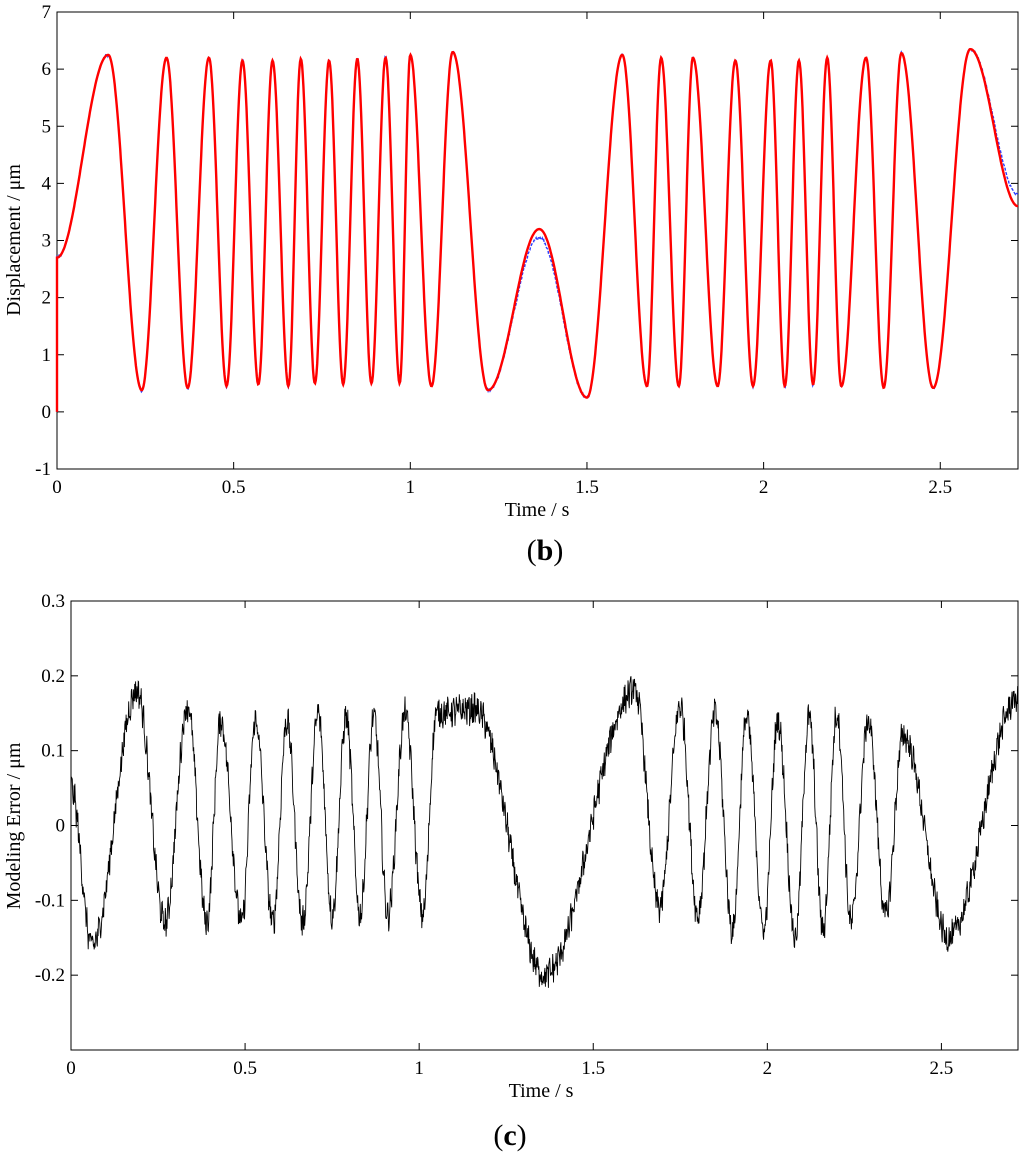  I want to click on panel-b-xlabel: Time / s, so click(537, 510).